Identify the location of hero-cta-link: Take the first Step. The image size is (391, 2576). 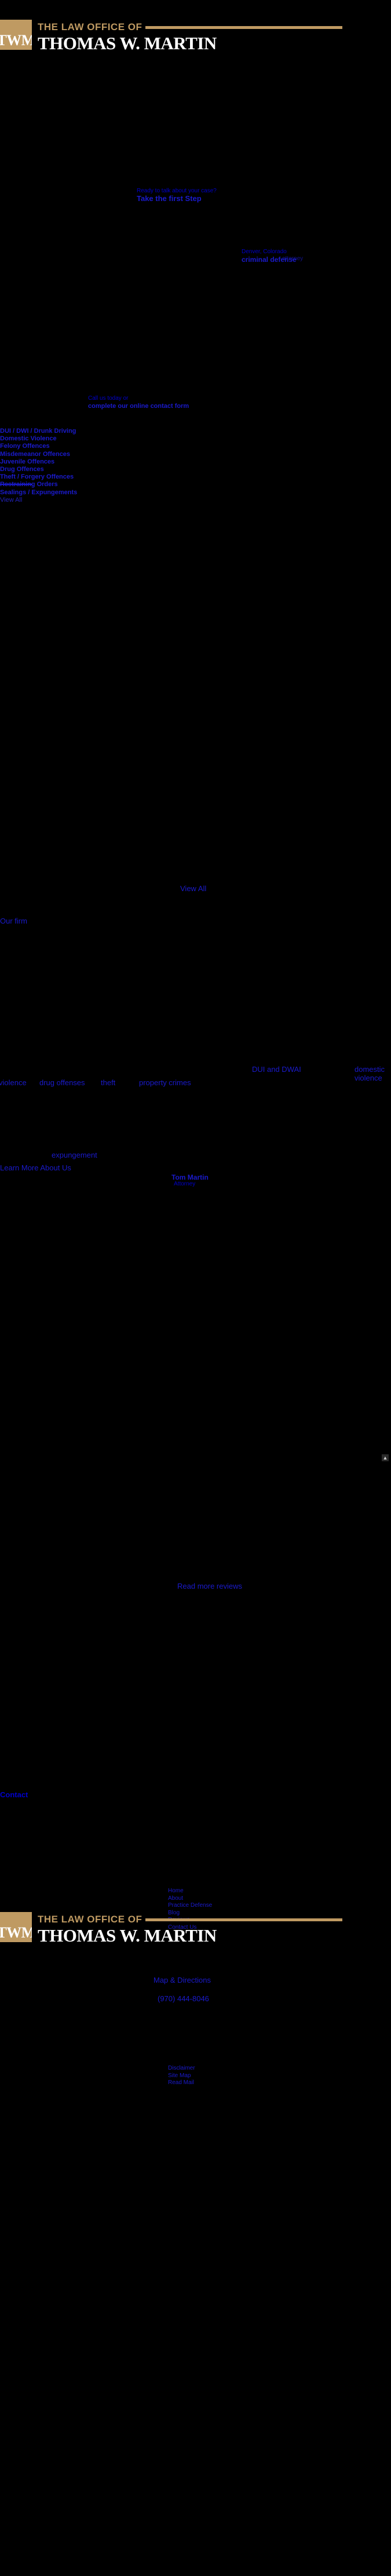
(169, 198).